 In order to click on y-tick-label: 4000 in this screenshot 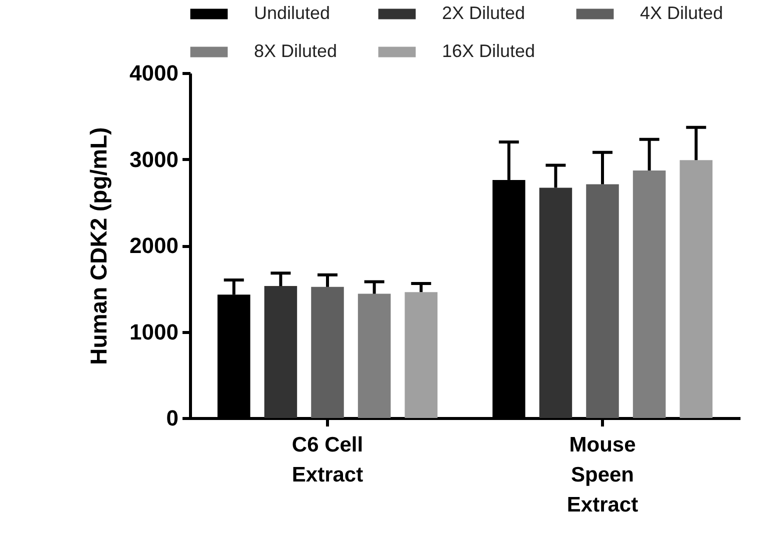, I will do `click(154, 73)`.